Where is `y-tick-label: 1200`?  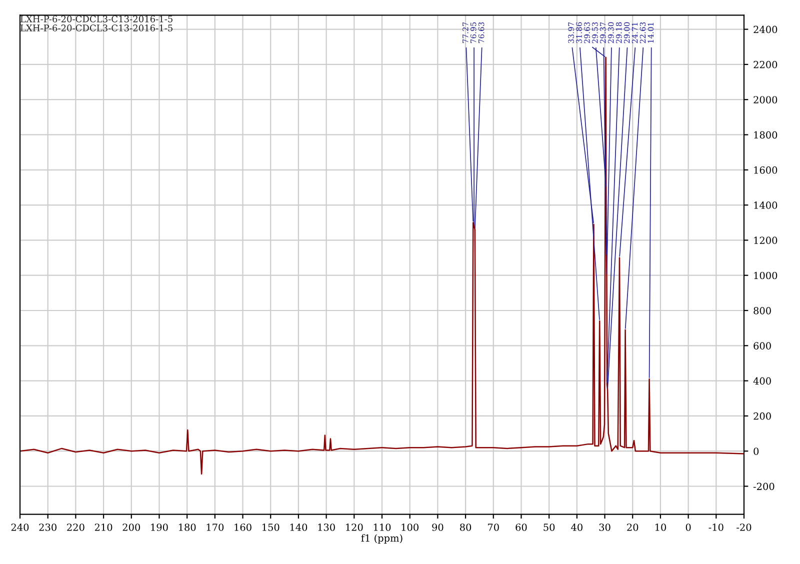
y-tick-label: 1200 is located at coordinates (766, 240).